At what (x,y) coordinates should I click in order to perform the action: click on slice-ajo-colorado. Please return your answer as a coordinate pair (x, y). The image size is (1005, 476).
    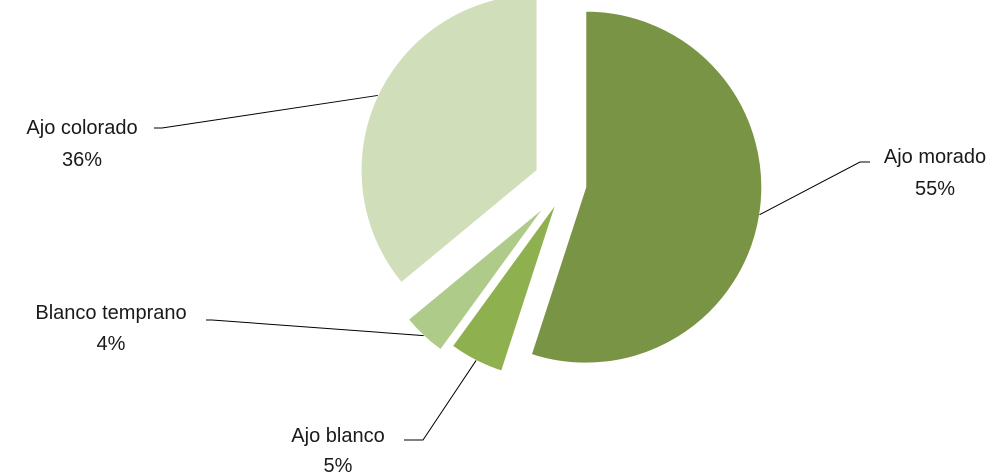
    Looking at the image, I should click on (449, 142).